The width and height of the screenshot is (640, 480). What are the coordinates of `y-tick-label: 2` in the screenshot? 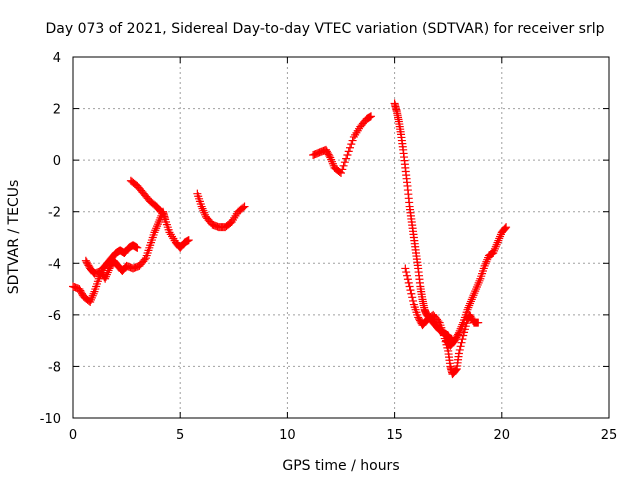 It's located at (57, 110).